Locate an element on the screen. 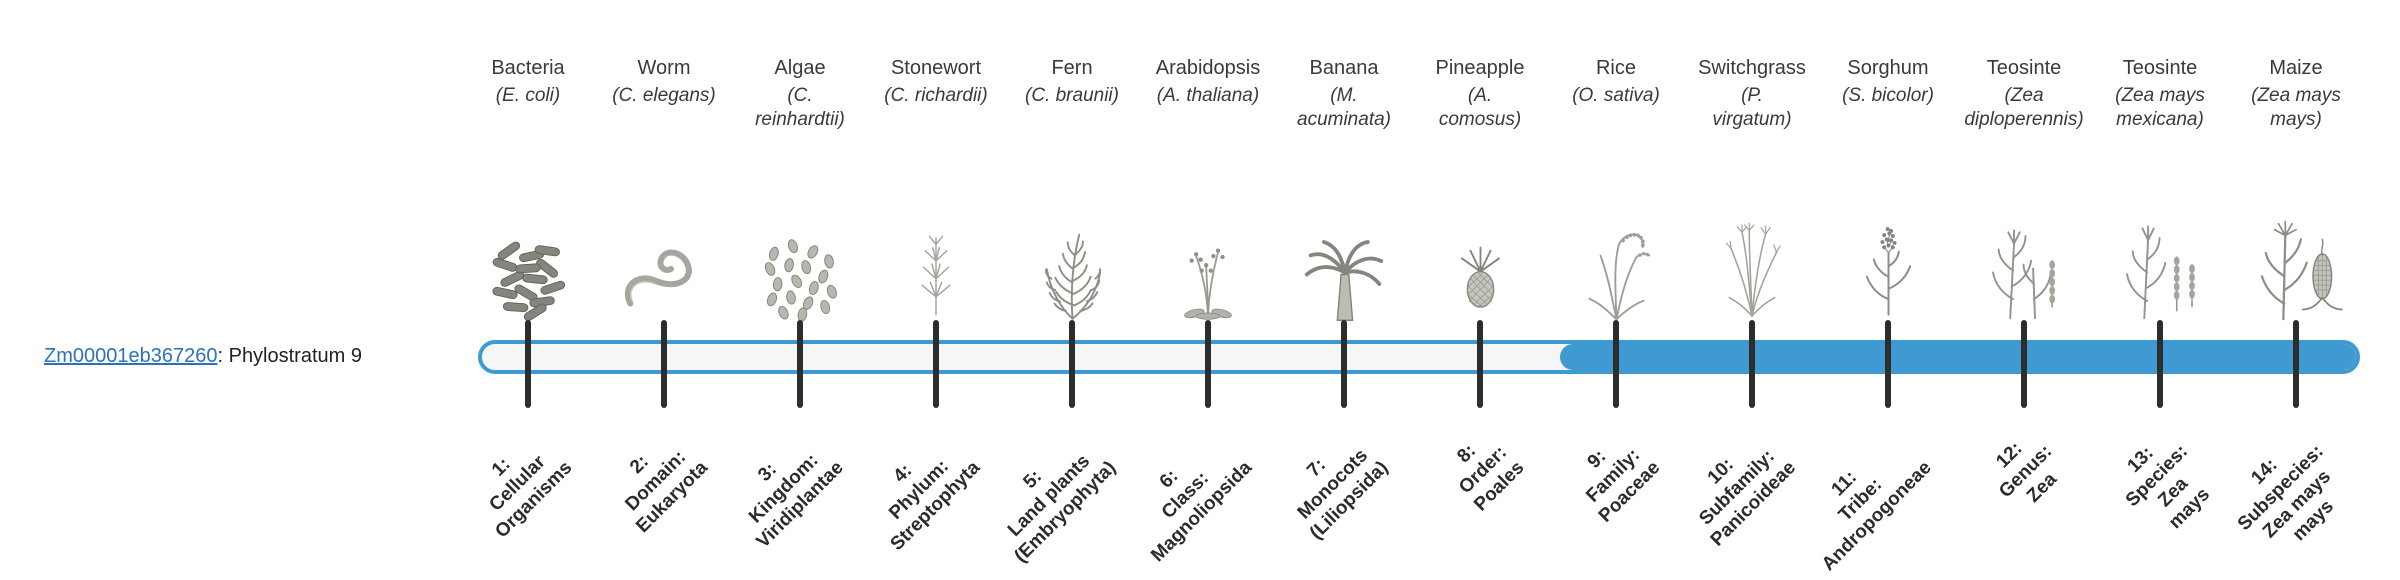  organism-column-switchgrass: Switchgrass (P. virgatum) is located at coordinates (1752, 191).